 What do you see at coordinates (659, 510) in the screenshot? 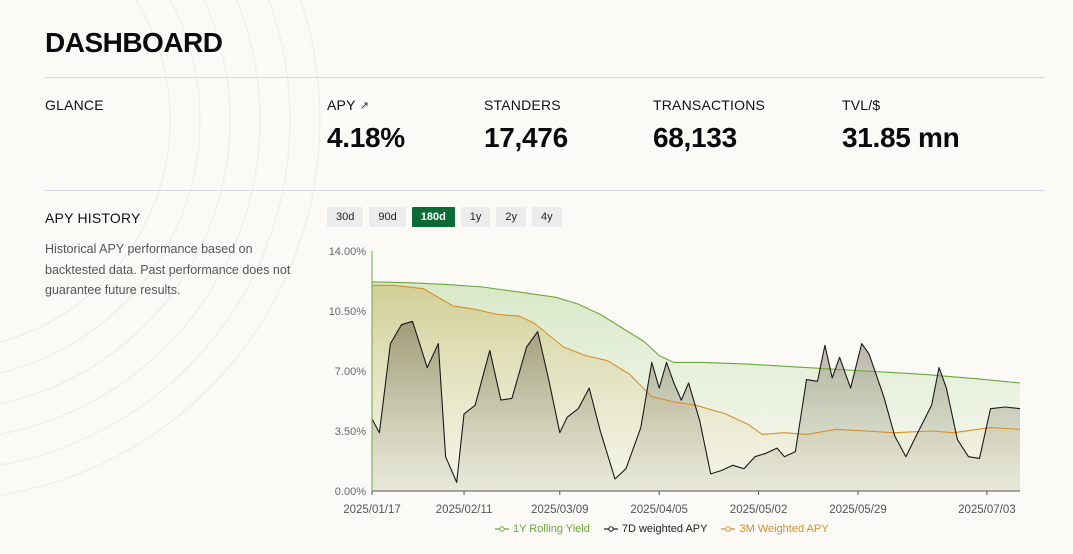
I see `x-tick-label: 2025/04/05` at bounding box center [659, 510].